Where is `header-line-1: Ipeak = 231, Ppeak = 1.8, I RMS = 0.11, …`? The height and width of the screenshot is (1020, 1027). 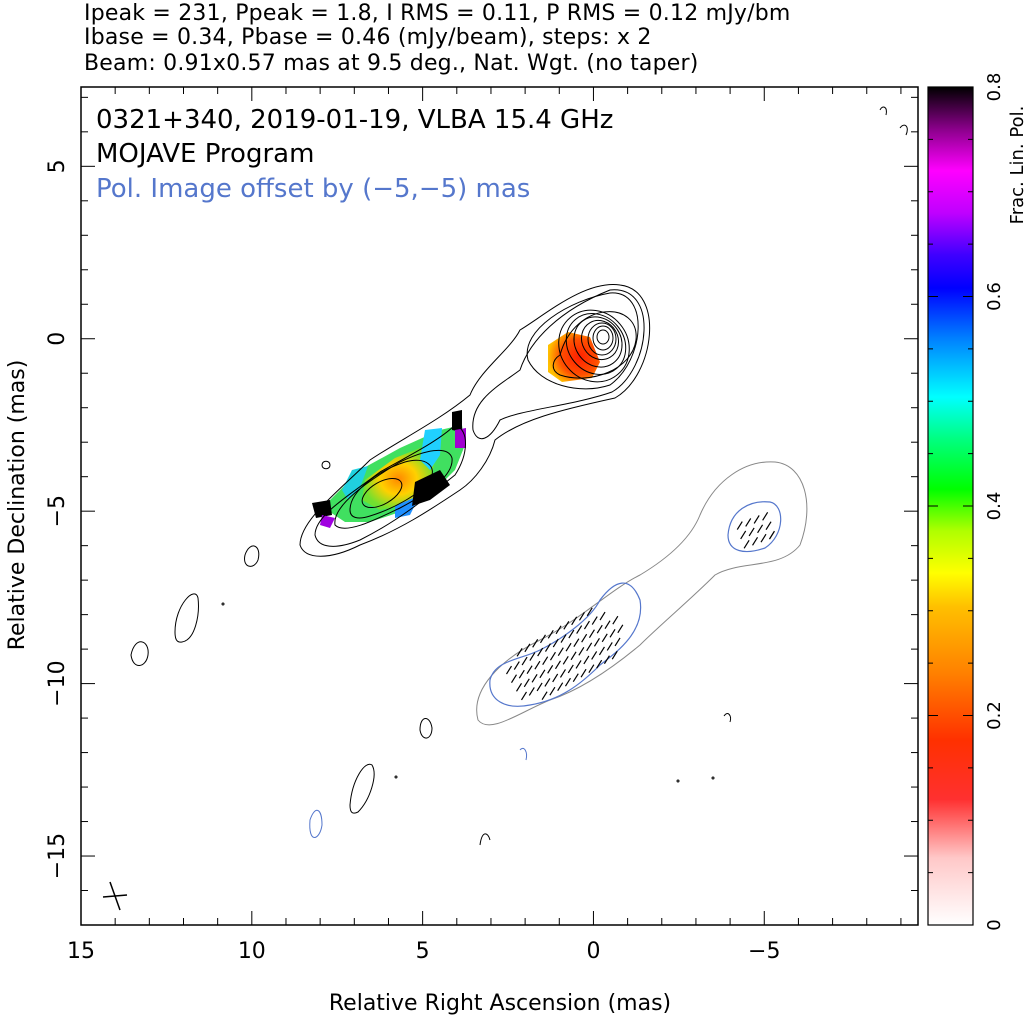 header-line-1: Ipeak = 231, Ppeak = 1.8, I RMS = 0.11, … is located at coordinates (437, 13).